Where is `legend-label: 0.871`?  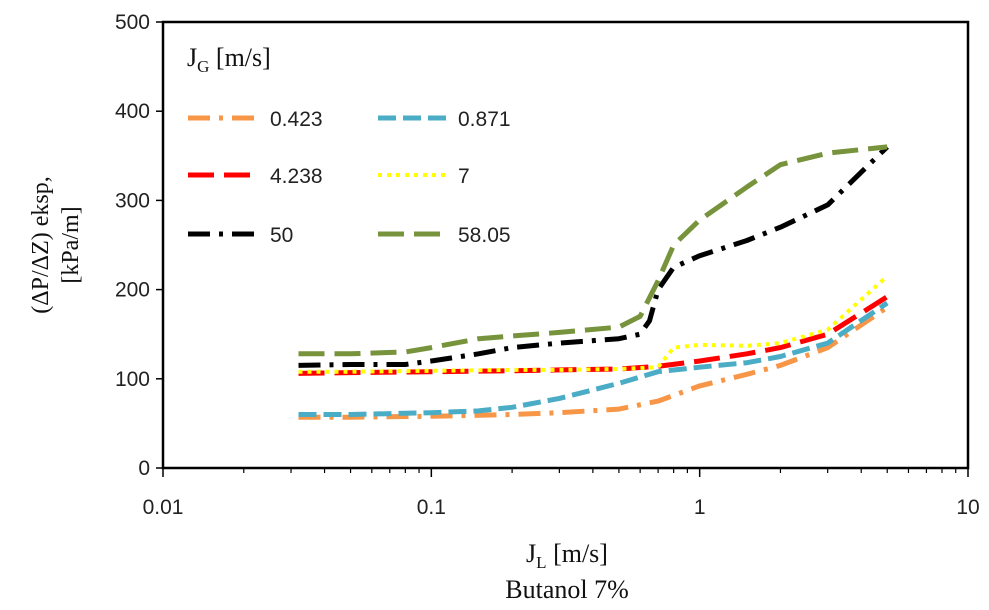
legend-label: 0.871 is located at coordinates (484, 119).